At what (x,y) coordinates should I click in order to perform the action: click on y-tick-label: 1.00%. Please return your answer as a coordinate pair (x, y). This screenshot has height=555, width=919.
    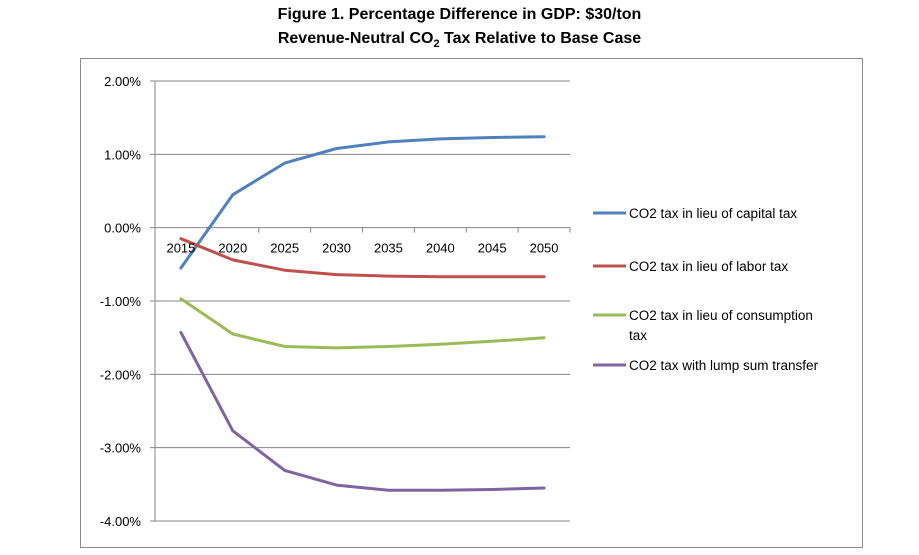
    Looking at the image, I should click on (122, 154).